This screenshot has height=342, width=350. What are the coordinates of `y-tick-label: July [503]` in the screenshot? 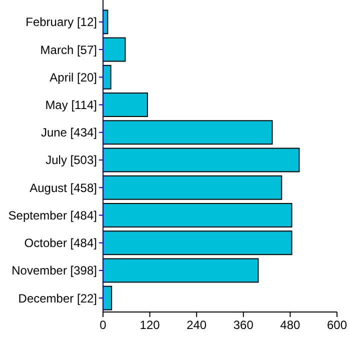 It's located at (71, 160).